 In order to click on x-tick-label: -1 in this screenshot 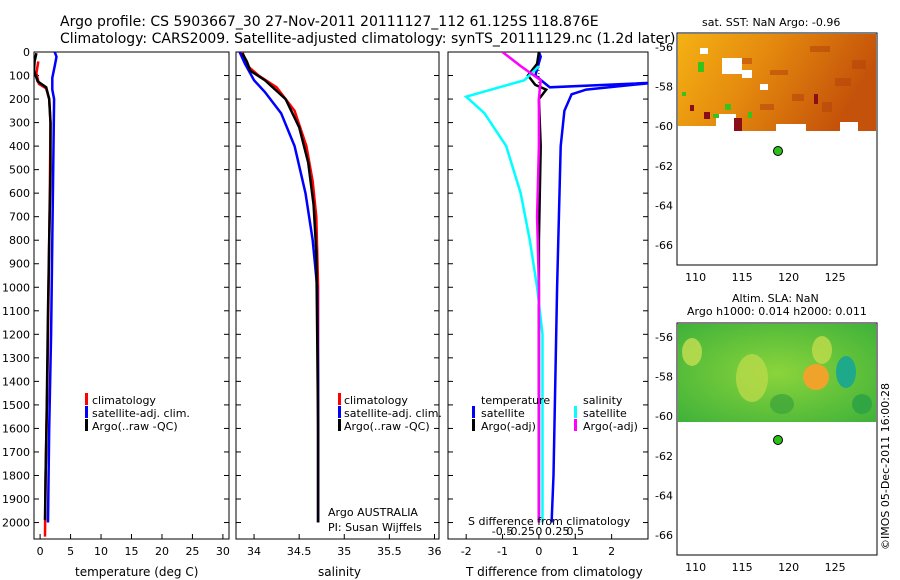, I will do `click(502, 551)`.